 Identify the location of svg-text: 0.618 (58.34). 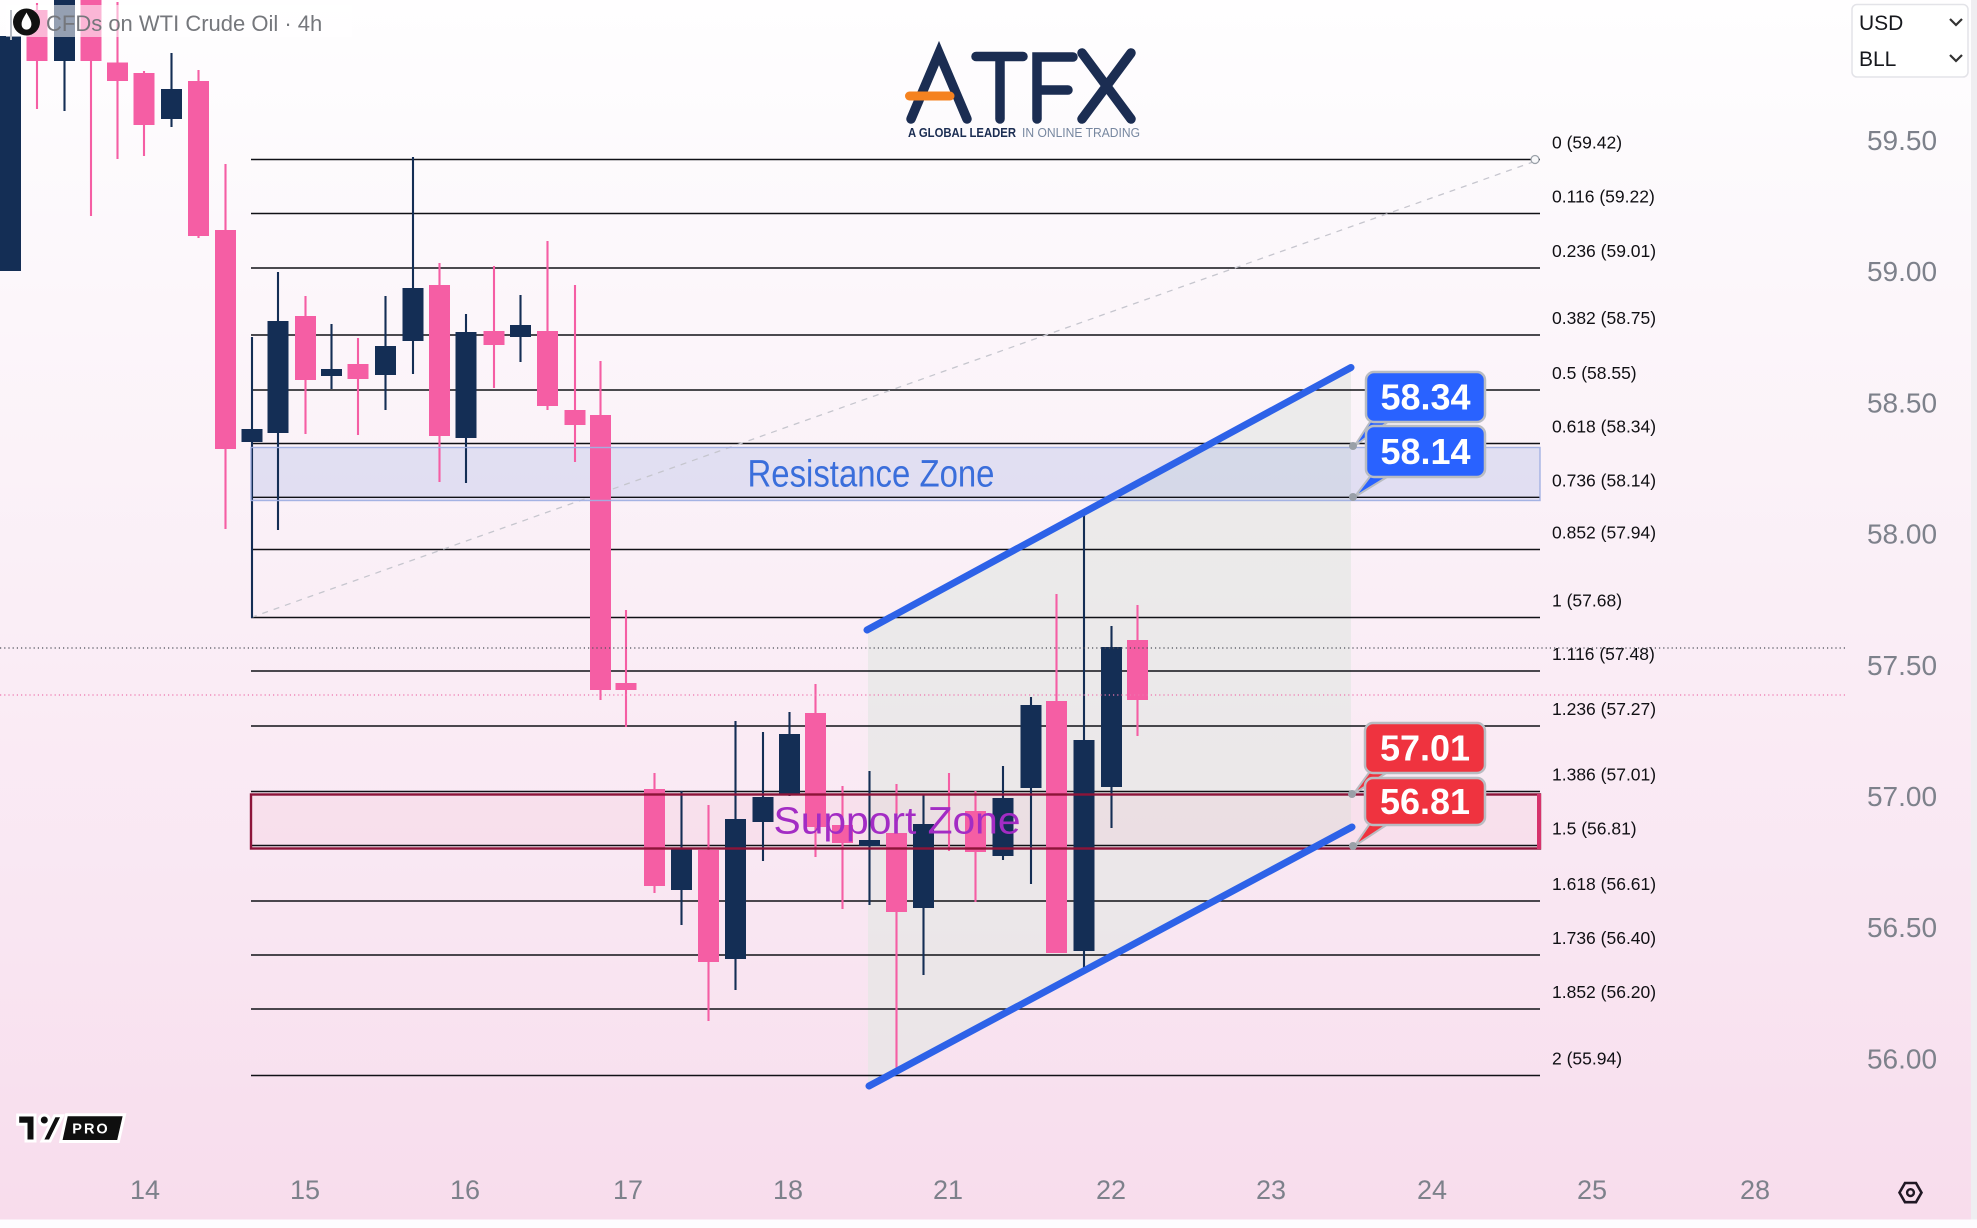
(1604, 427).